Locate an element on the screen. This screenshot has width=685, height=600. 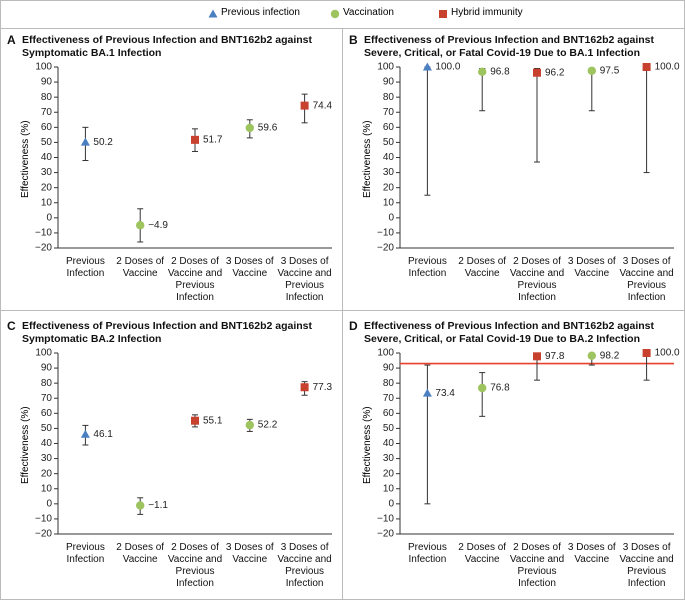
legend-entry: Hybrid immunity is located at coordinates (487, 12).